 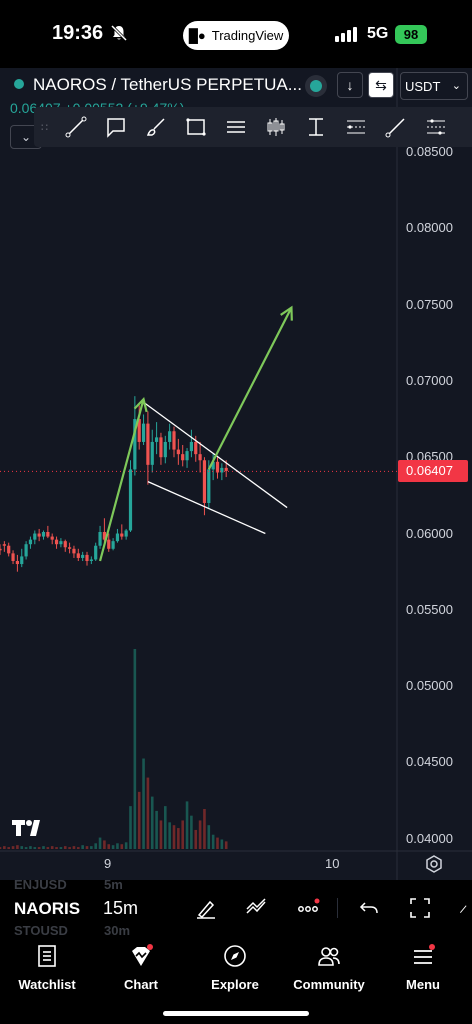 I want to click on arrow-down-icon: ↓, so click(x=350, y=85).